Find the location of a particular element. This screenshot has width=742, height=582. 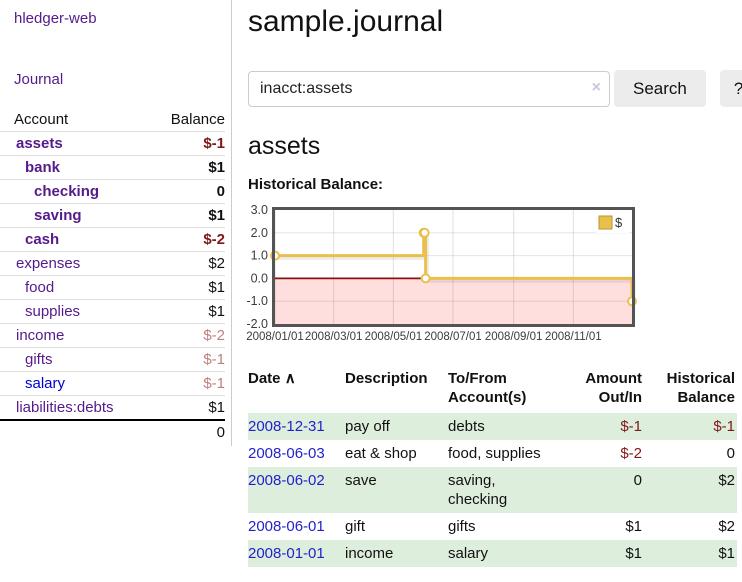

transaction-accounts: gifts is located at coordinates (462, 526).